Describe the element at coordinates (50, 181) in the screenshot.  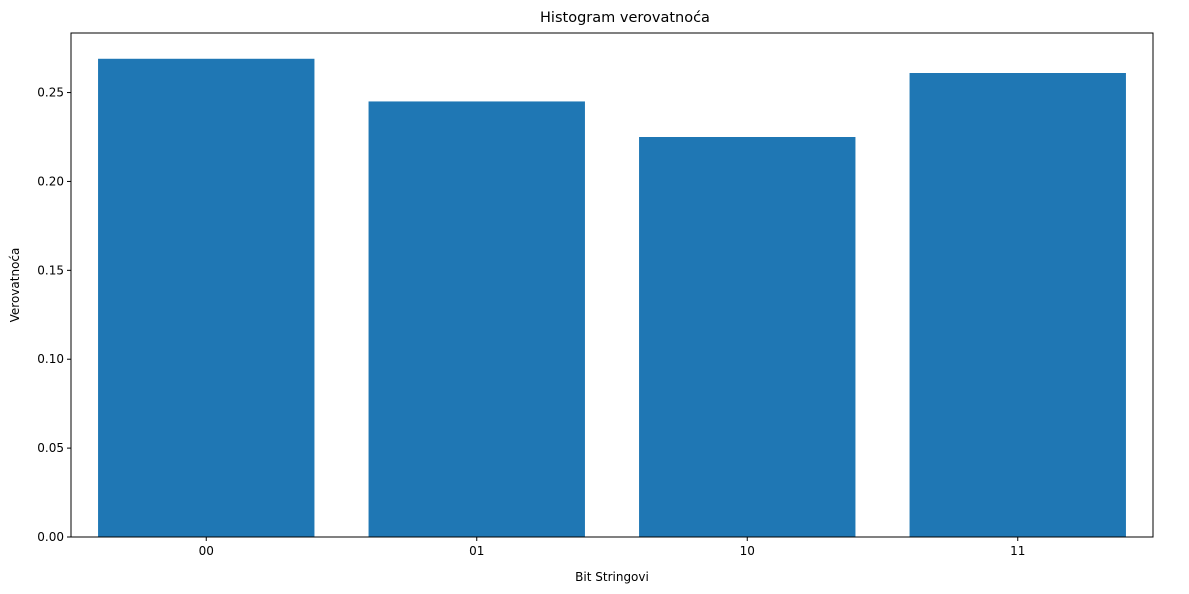
I see `y-tick-label: 0.20` at that location.